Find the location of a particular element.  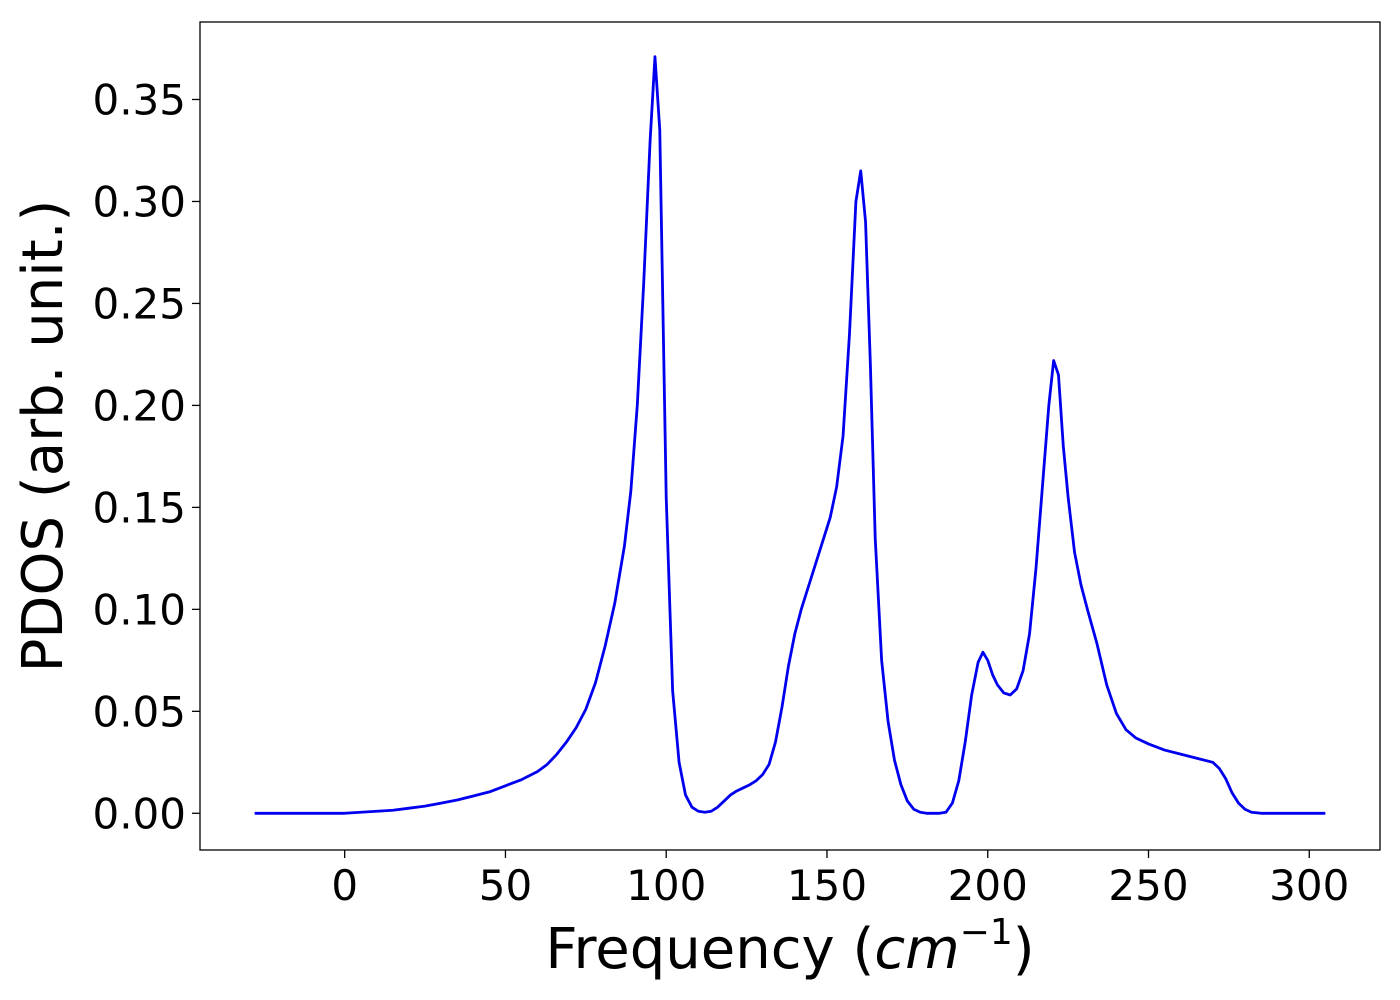

y-tick-label: 0.15 is located at coordinates (139, 507).